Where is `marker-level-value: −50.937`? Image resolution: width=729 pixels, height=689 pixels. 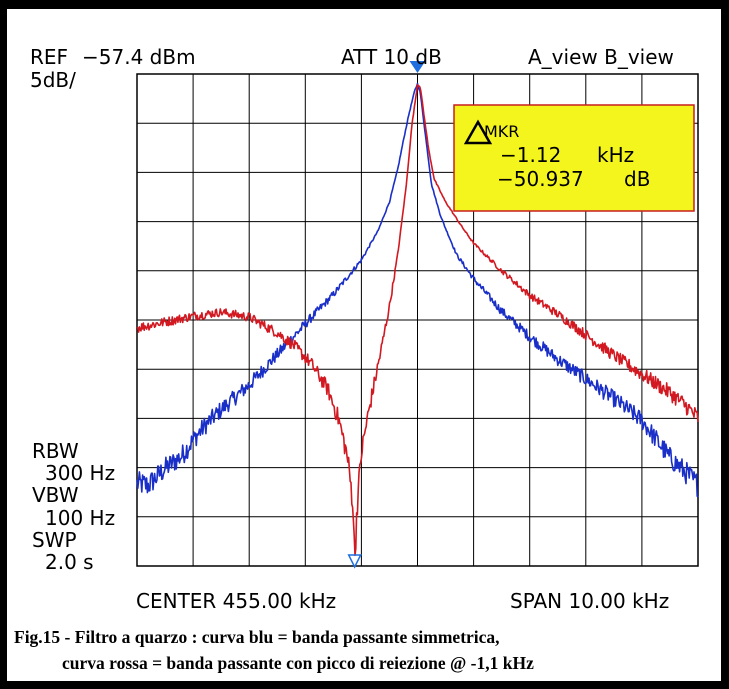 marker-level-value: −50.937 is located at coordinates (540, 179).